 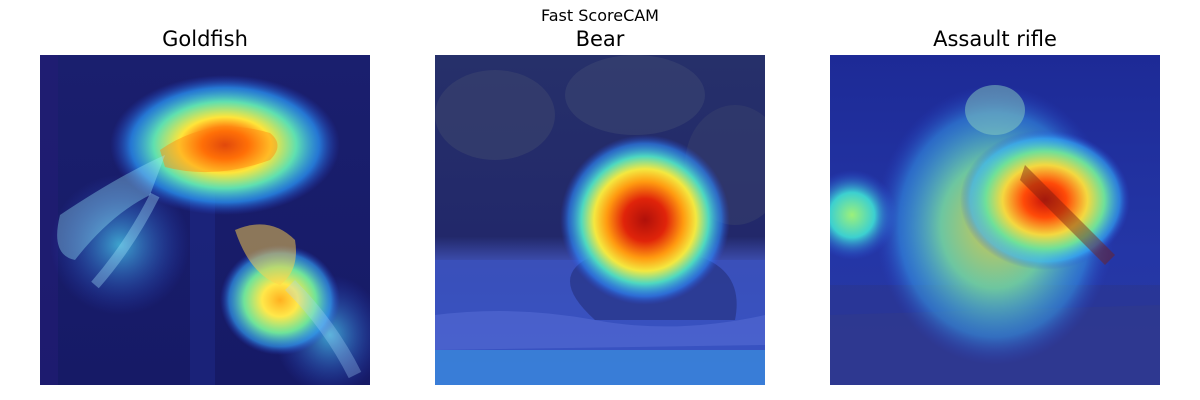 What do you see at coordinates (645, 220) in the screenshot?
I see `bear-hotspot` at bounding box center [645, 220].